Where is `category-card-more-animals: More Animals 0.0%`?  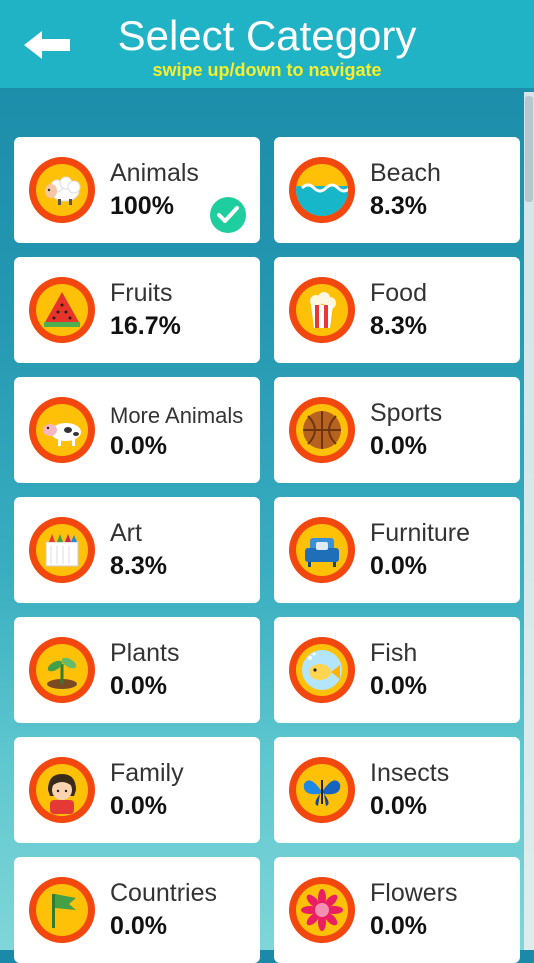 category-card-more-animals: More Animals 0.0% is located at coordinates (137, 430).